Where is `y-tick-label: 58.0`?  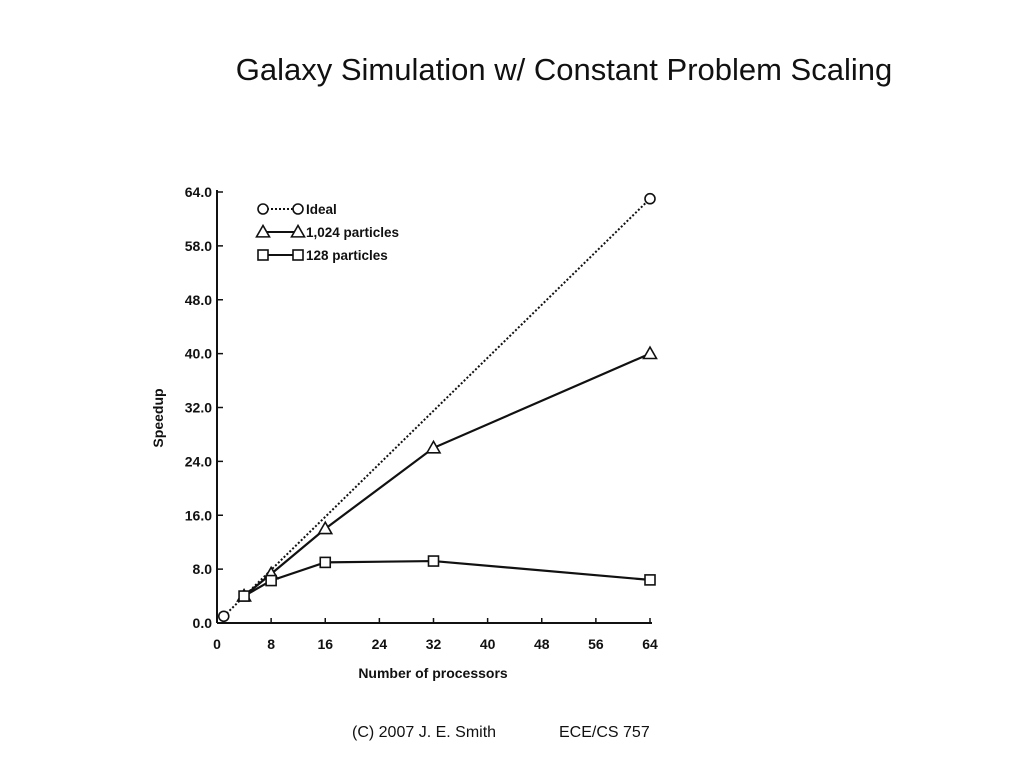 y-tick-label: 58.0 is located at coordinates (198, 246).